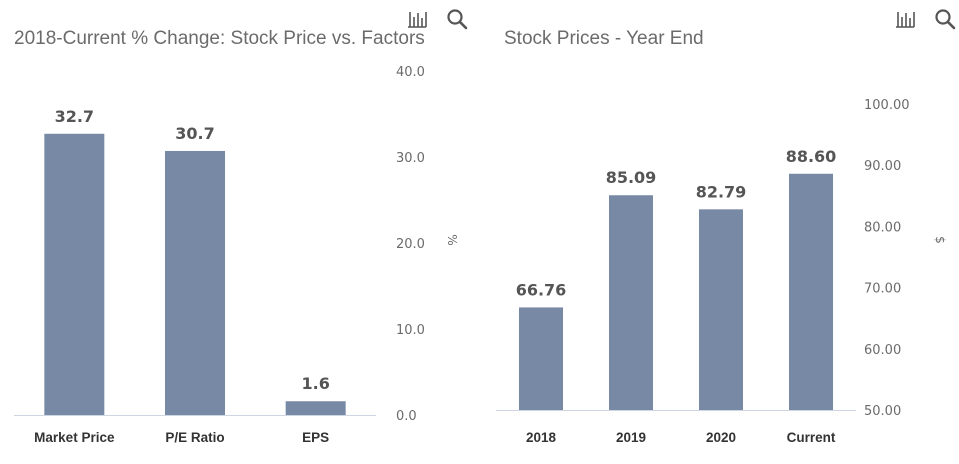  I want to click on data-label: 1.6, so click(315, 383).